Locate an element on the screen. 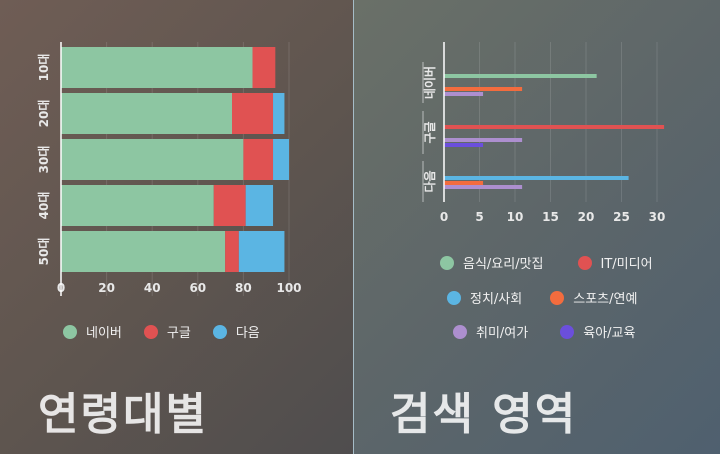  legend-label: 취미/여가 is located at coordinates (502, 333).